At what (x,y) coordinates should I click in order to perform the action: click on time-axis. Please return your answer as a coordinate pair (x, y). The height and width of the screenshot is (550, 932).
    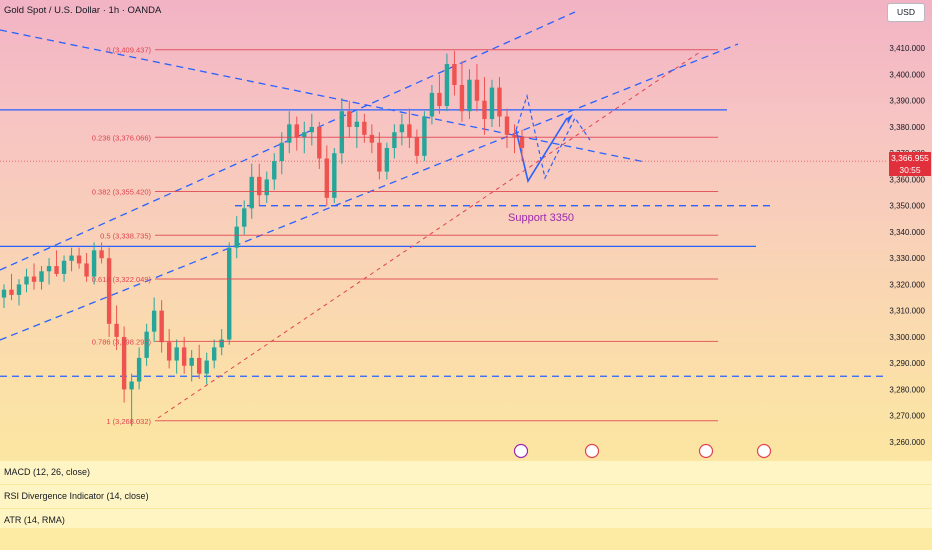
    Looking at the image, I should click on (466, 539).